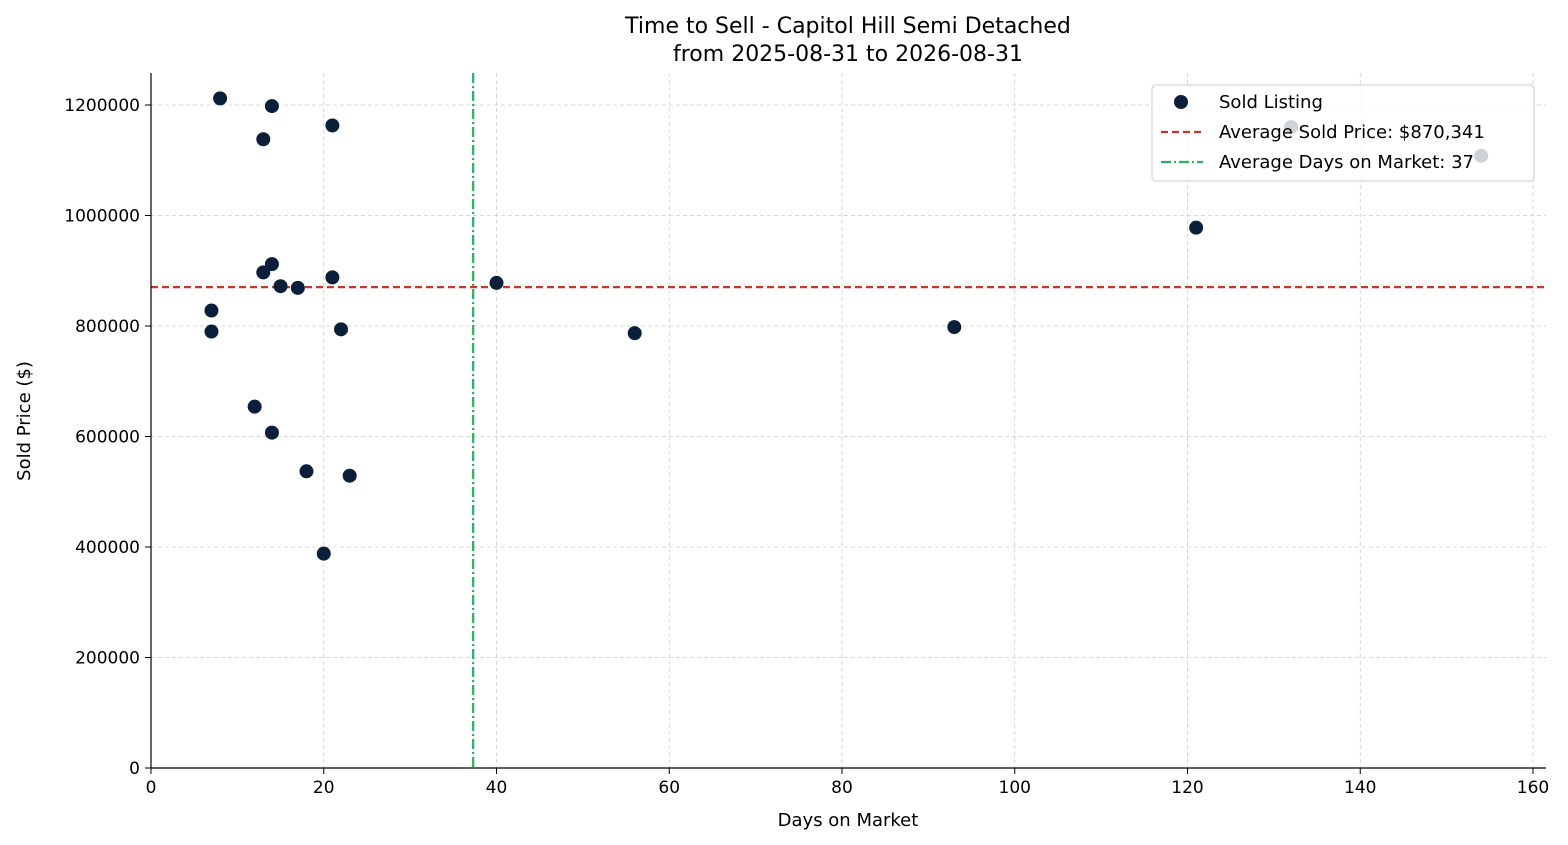 This screenshot has height=845, width=1568. I want to click on x-axis-label: Days on Market, so click(848, 820).